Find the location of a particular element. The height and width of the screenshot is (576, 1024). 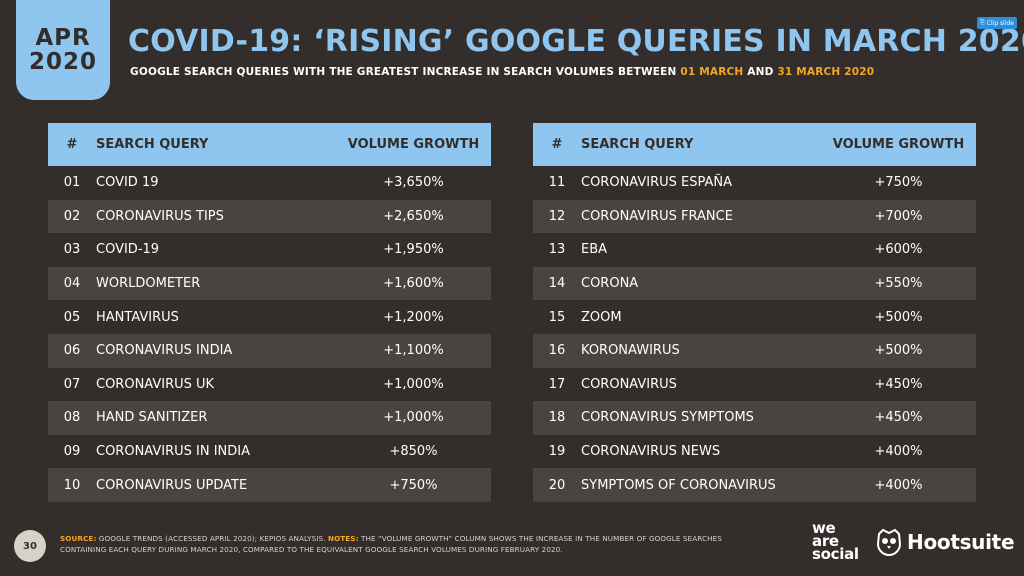

row-query: COVID 19 is located at coordinates (127, 183).